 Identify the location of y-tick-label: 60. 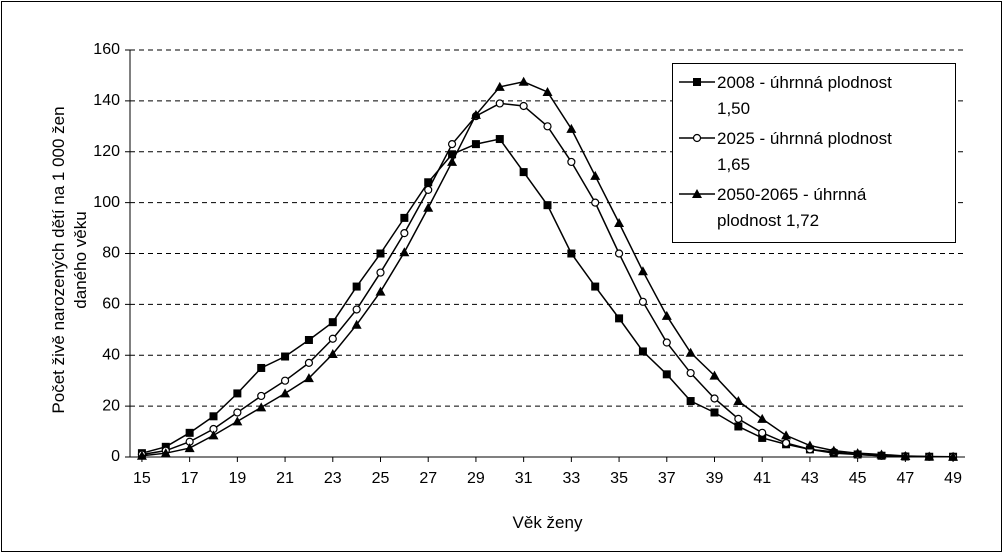
(111, 304).